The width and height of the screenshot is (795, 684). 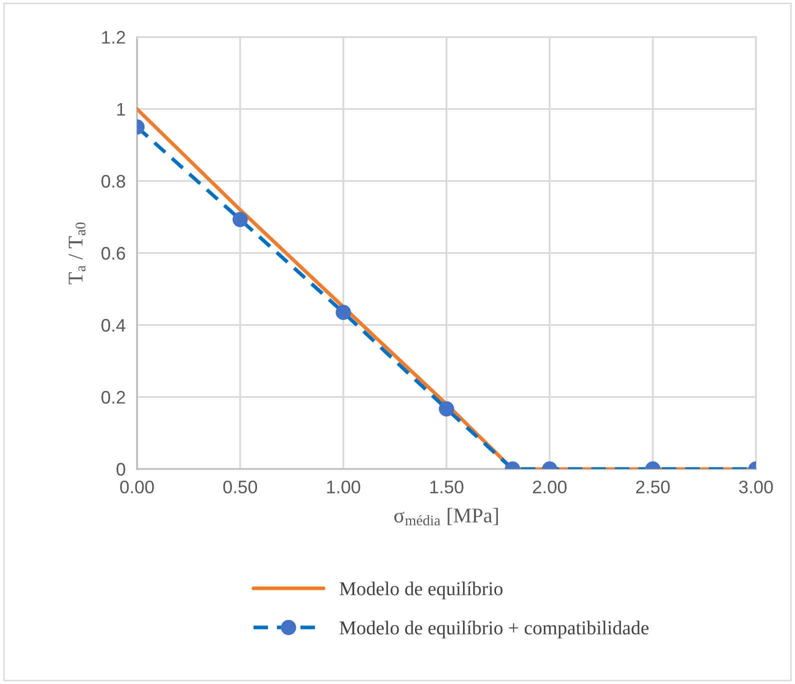 I want to click on y-tick-label: 0, so click(x=121, y=469).